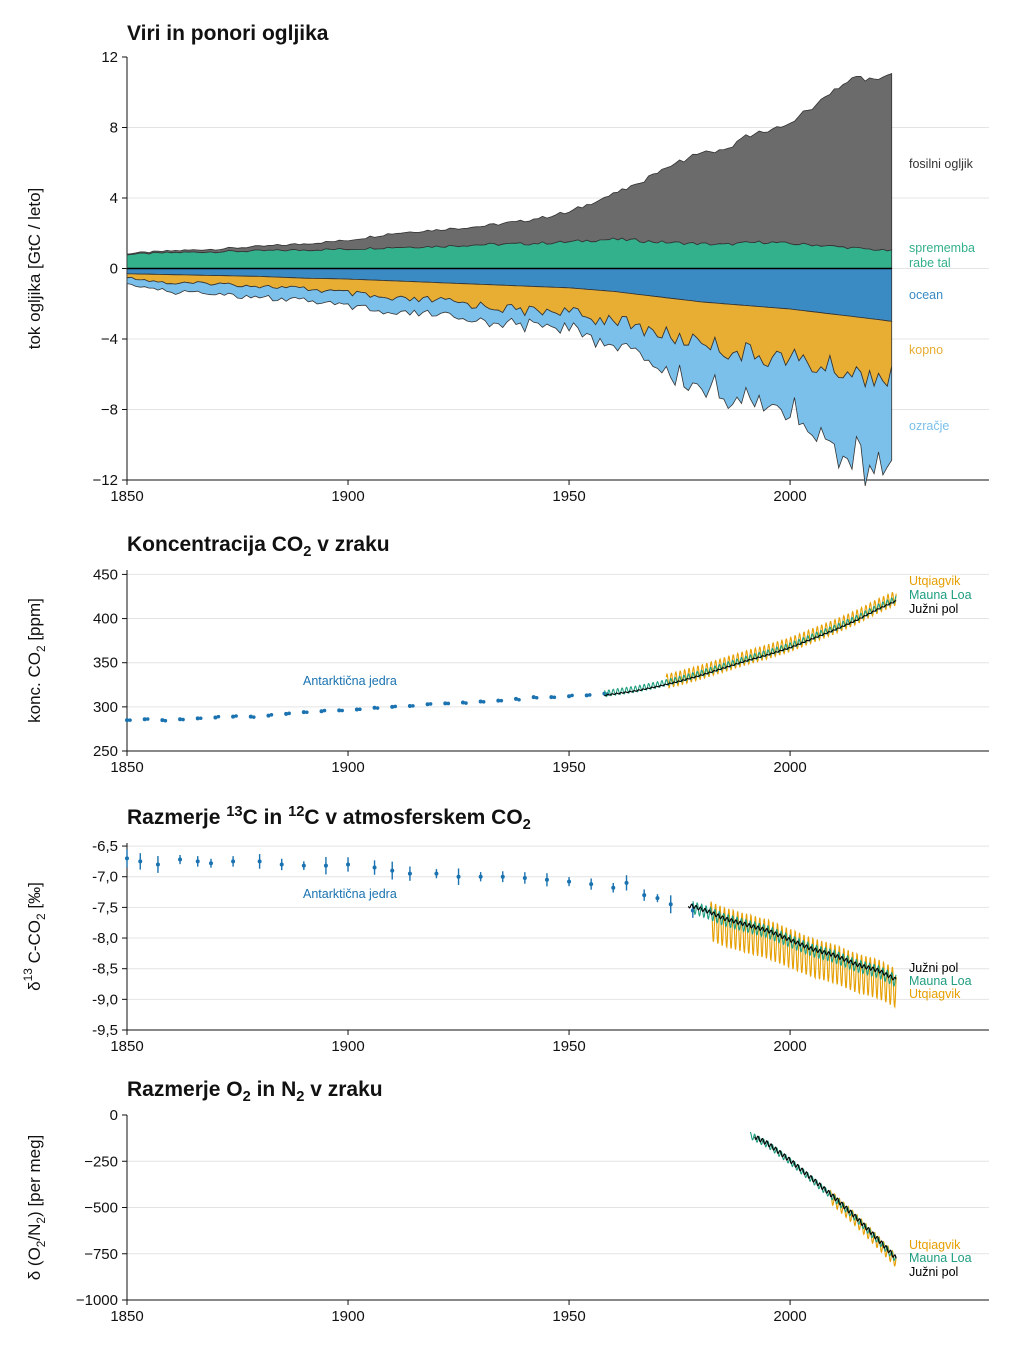 The width and height of the screenshot is (1013, 1350). What do you see at coordinates (101, 1208) in the screenshot?
I see `y-tick-label: −500` at bounding box center [101, 1208].